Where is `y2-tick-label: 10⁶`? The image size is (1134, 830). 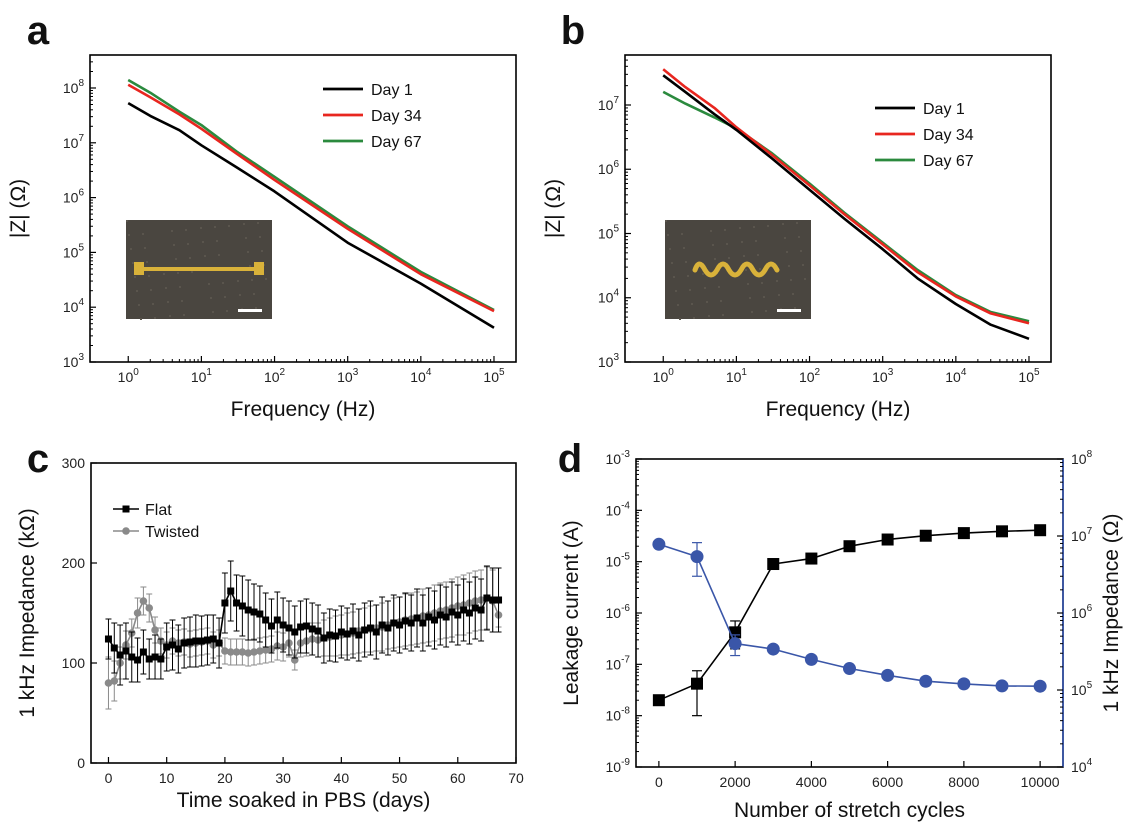 y2-tick-label: 10⁶ is located at coordinates (1082, 612).